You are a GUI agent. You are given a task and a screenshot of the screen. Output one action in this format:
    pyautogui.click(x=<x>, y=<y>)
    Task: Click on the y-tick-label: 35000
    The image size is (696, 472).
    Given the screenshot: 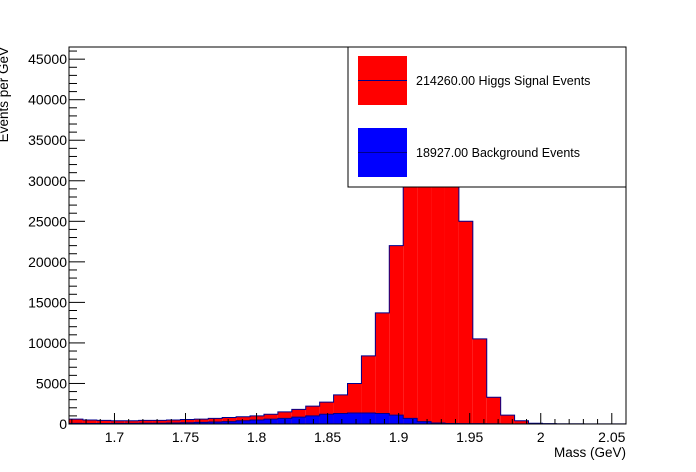 What is the action you would take?
    pyautogui.click(x=47, y=140)
    